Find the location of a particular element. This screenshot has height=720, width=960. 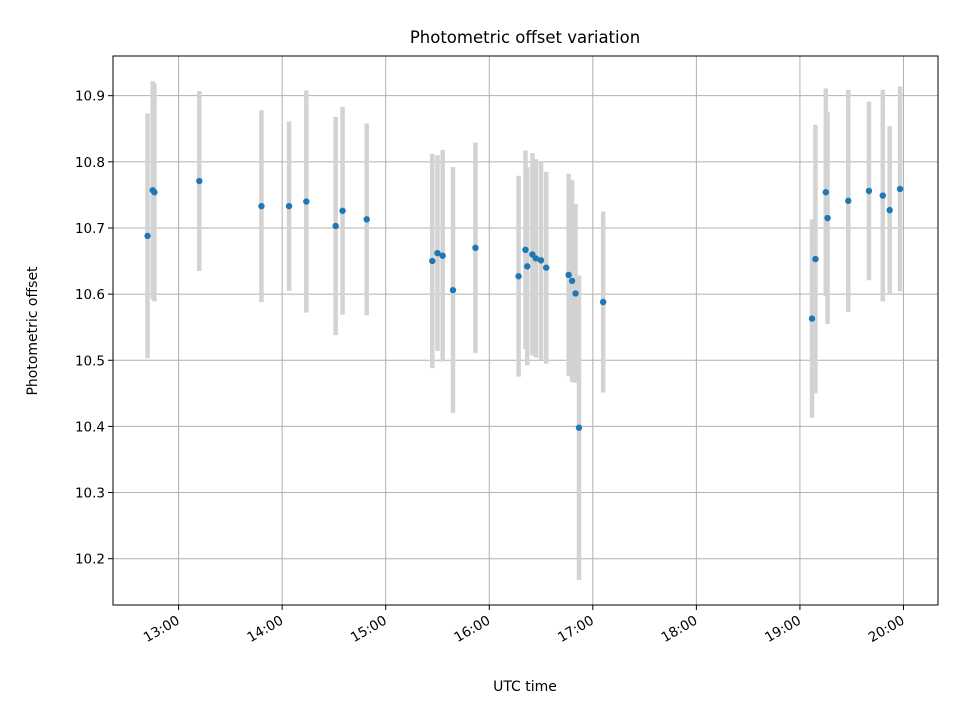

y-axis: 10.2 10.3 10.4 10.5 10.6 10.7 10.8 10.9 is located at coordinates (94, 328).